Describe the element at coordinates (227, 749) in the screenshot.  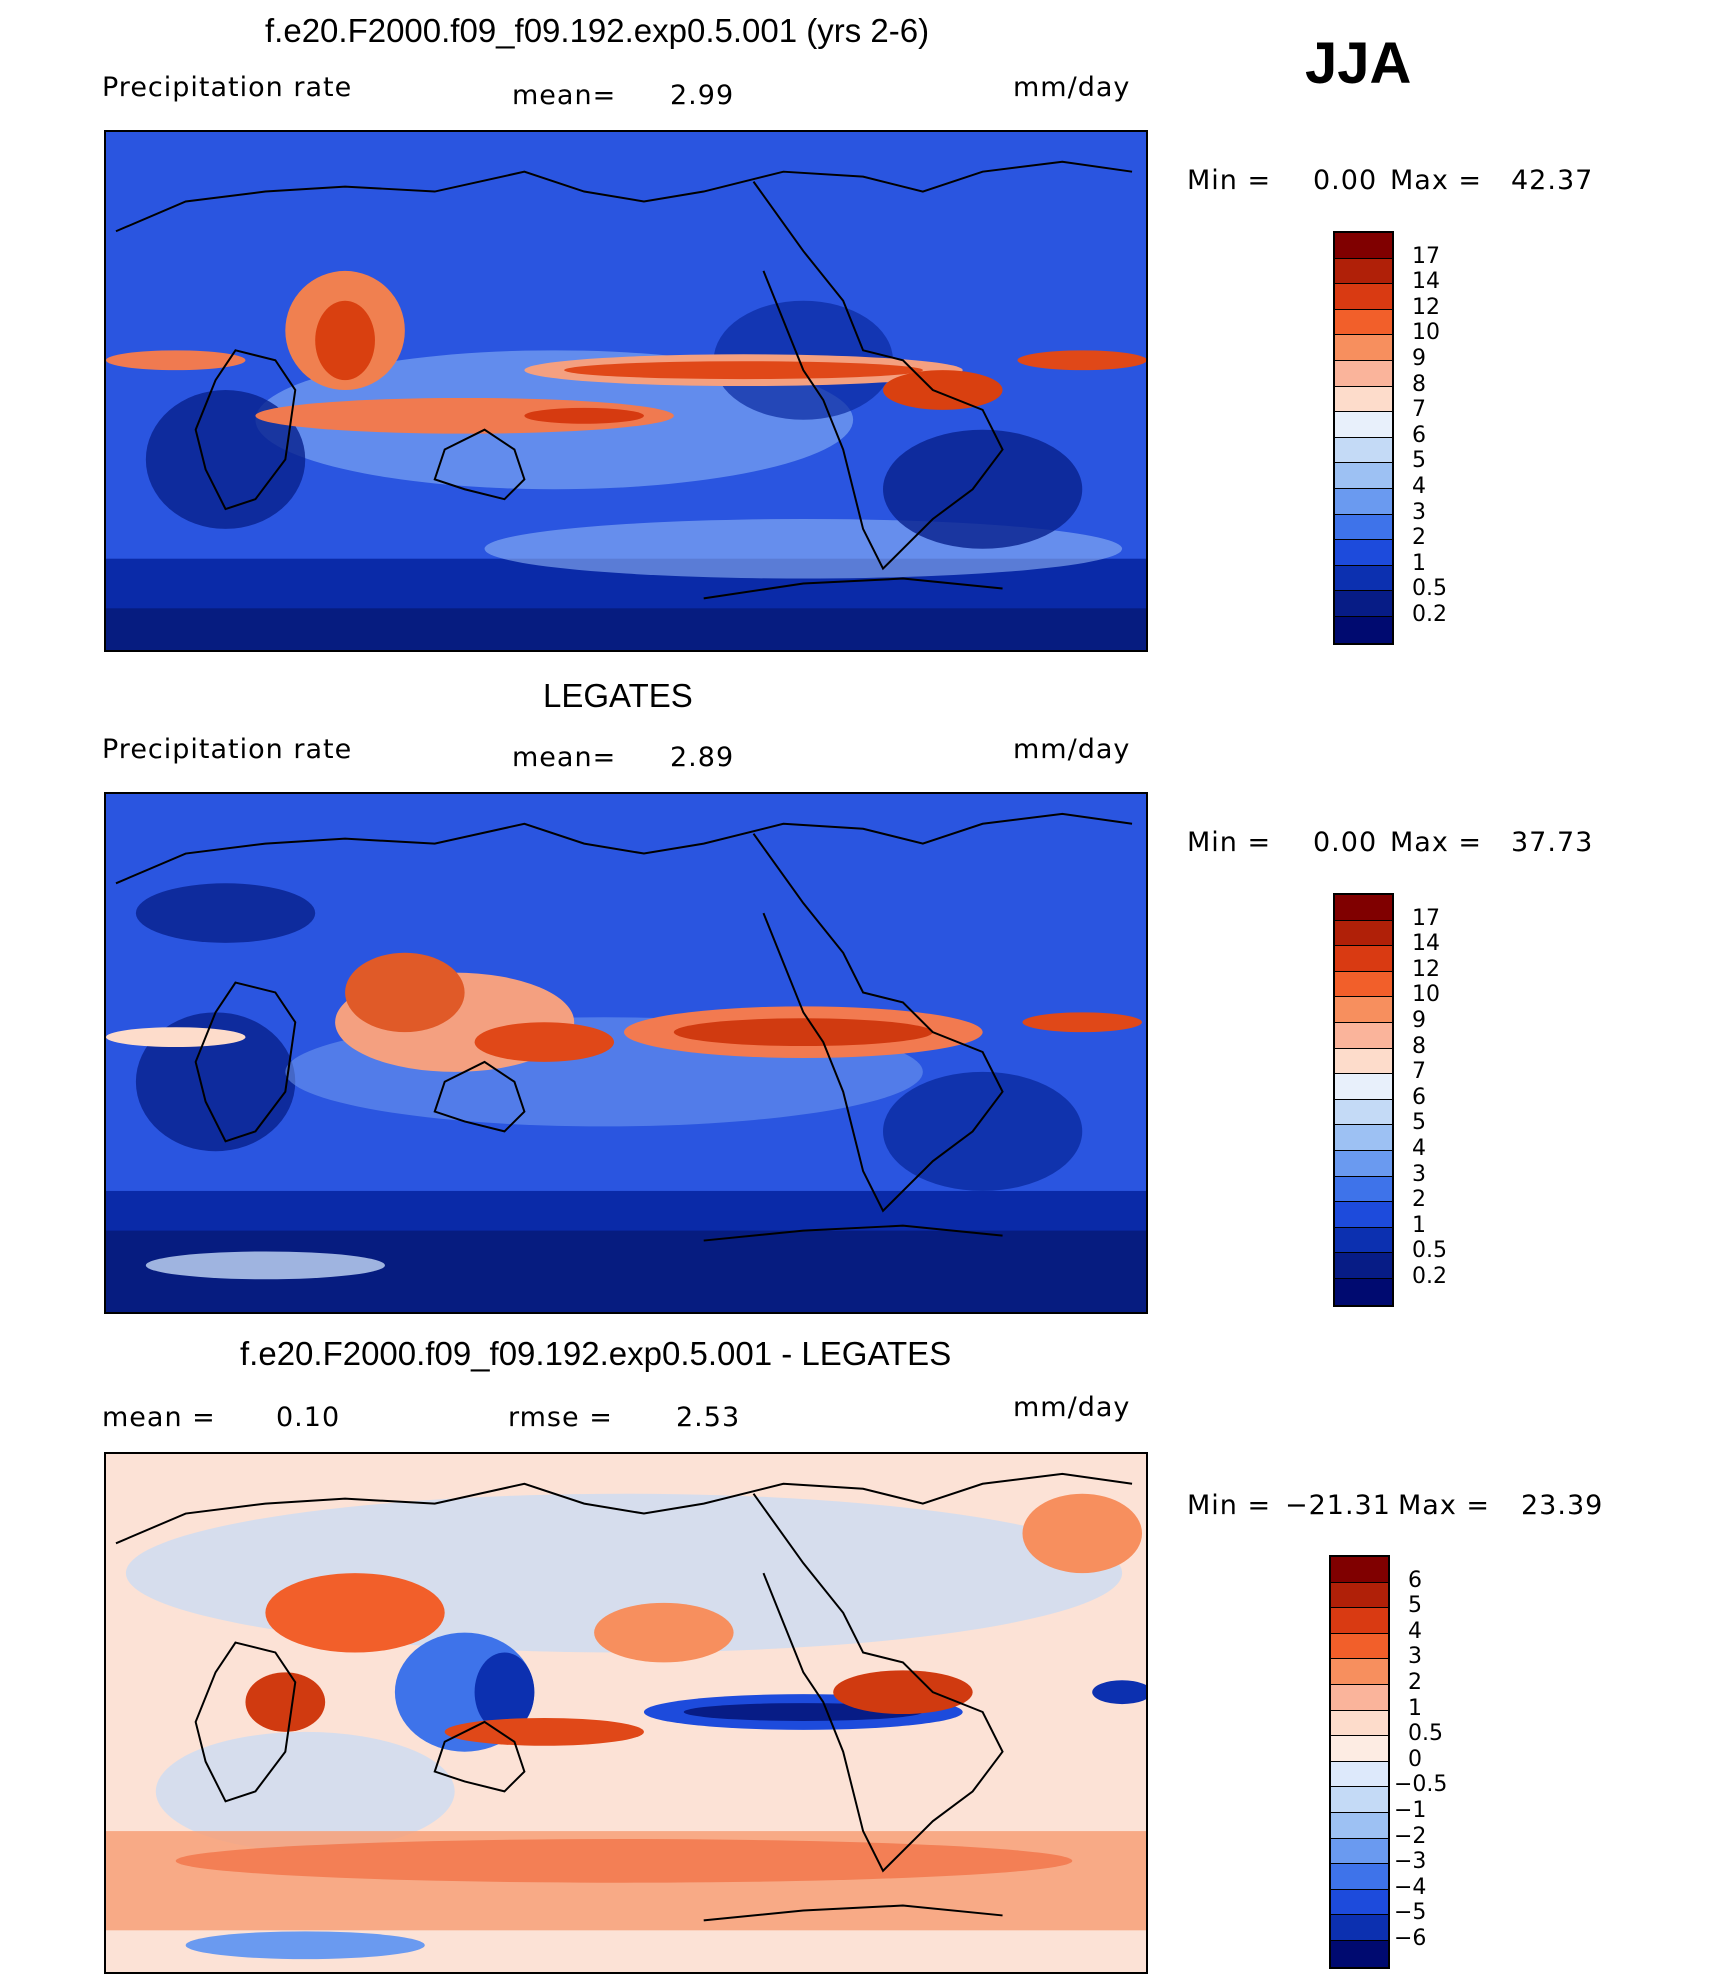
I see `panel-2-variable-label: Precipitation rate` at that location.